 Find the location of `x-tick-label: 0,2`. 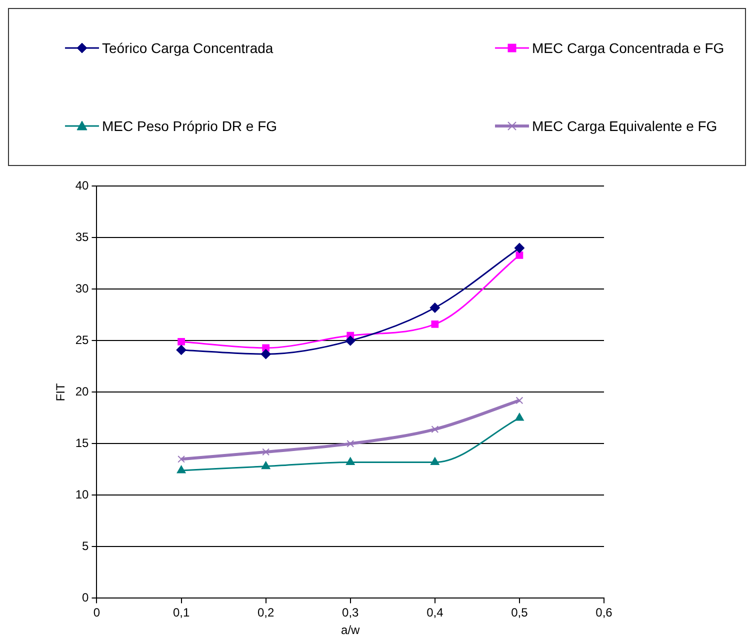

x-tick-label: 0,2 is located at coordinates (265, 613).